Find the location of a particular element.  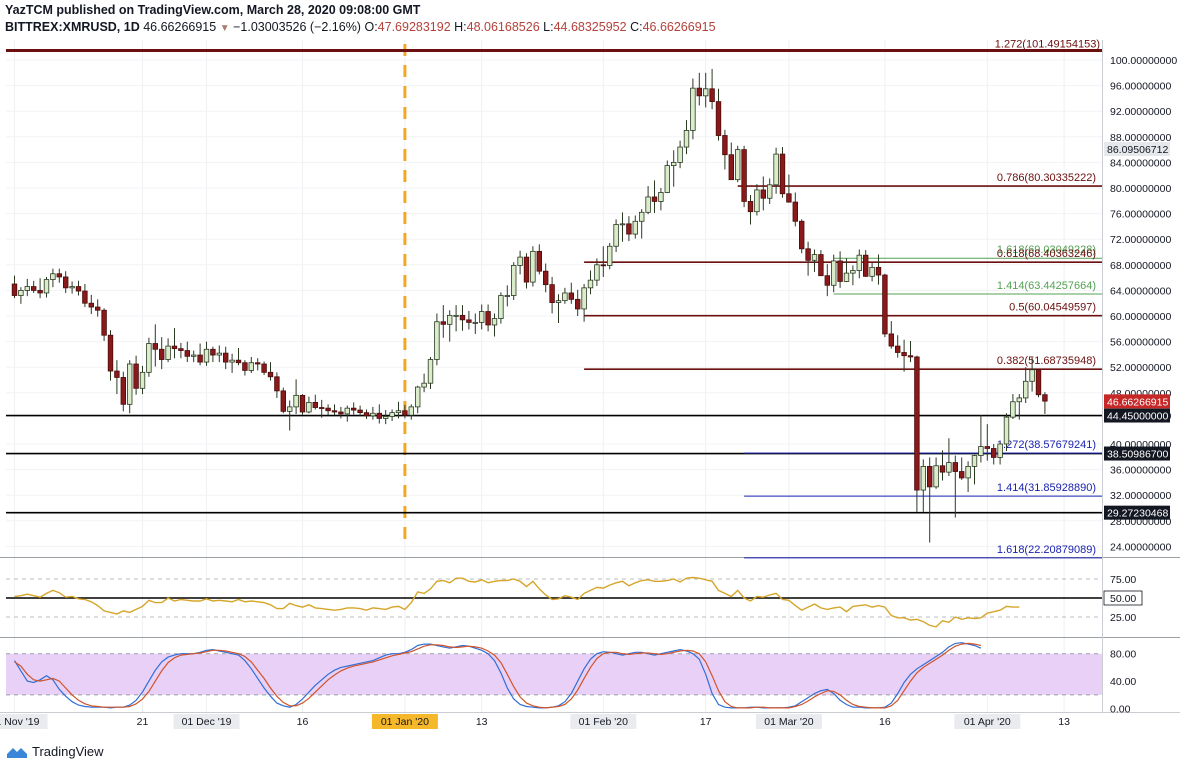

price-tick-label: 64.00000000 is located at coordinates (1140, 291).